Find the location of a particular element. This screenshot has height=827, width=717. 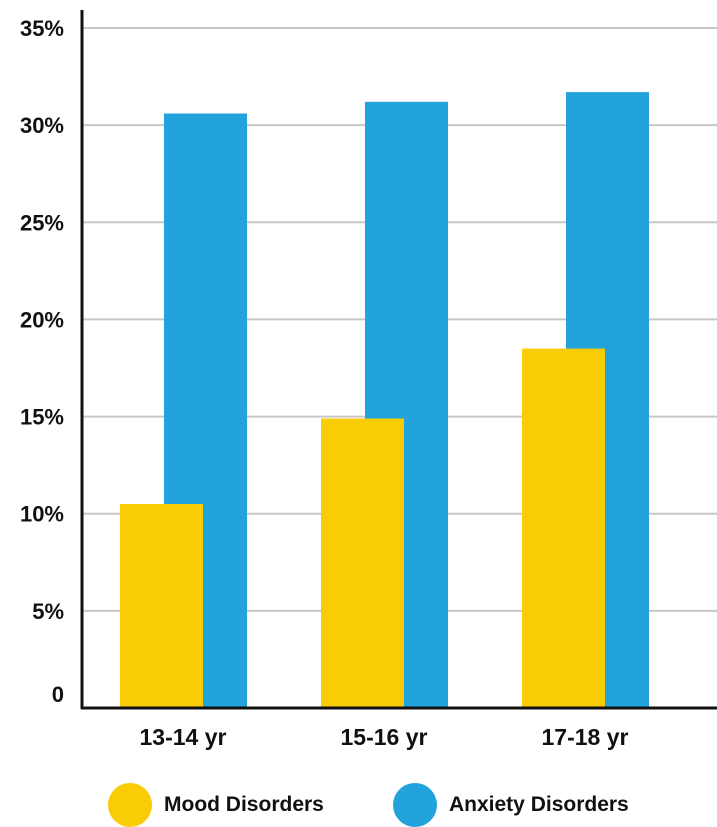

x-tick-label: 17-18 yr is located at coordinates (585, 737).